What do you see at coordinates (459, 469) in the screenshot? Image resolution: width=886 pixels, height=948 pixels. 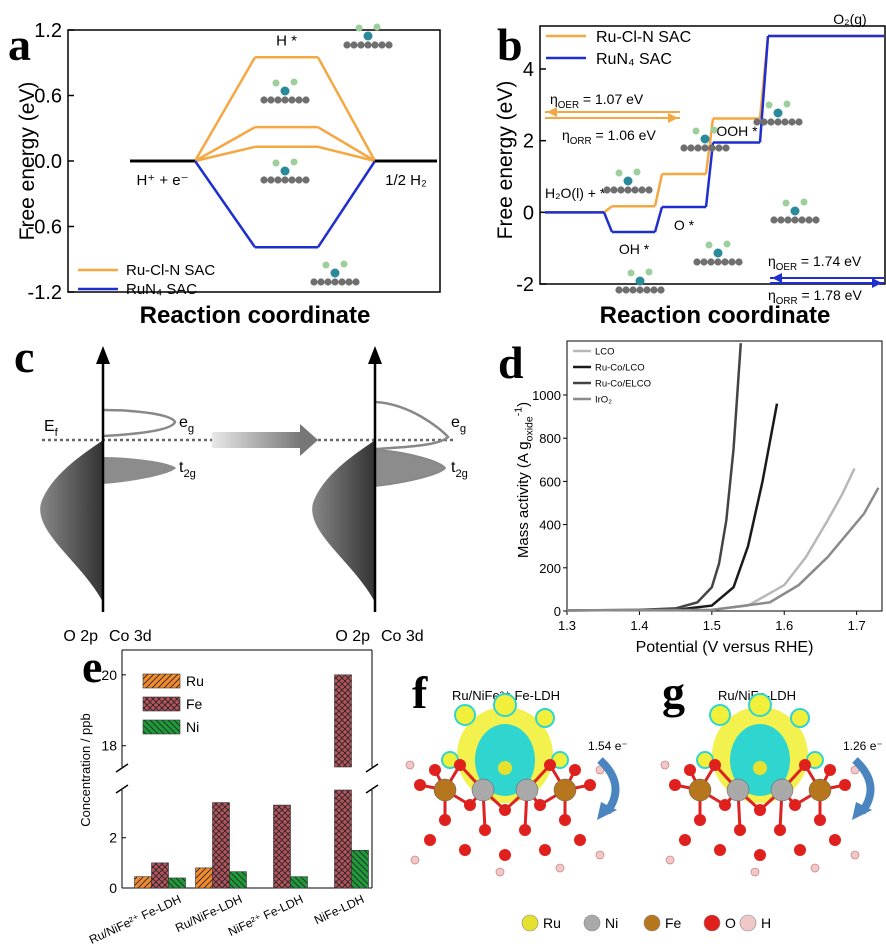 I see `state-label: t2g` at bounding box center [459, 469].